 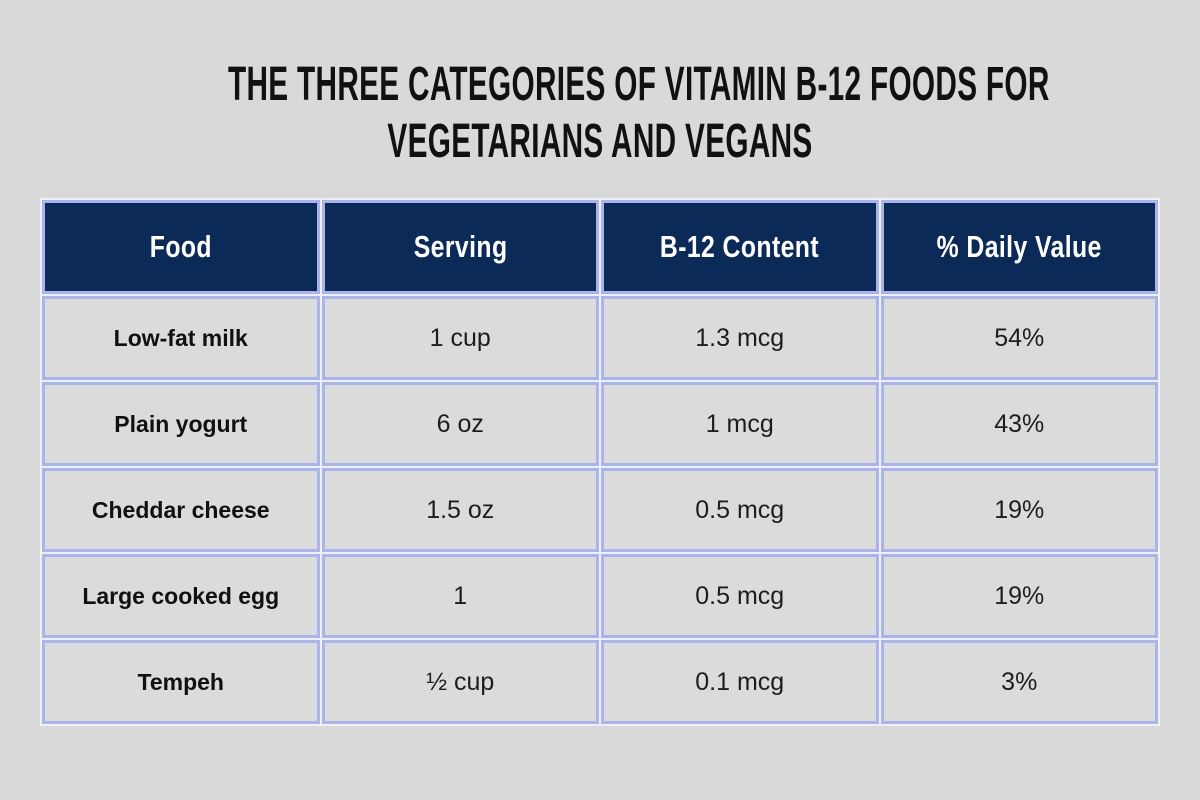 What do you see at coordinates (460, 338) in the screenshot?
I see `serving-cell: 1 cup` at bounding box center [460, 338].